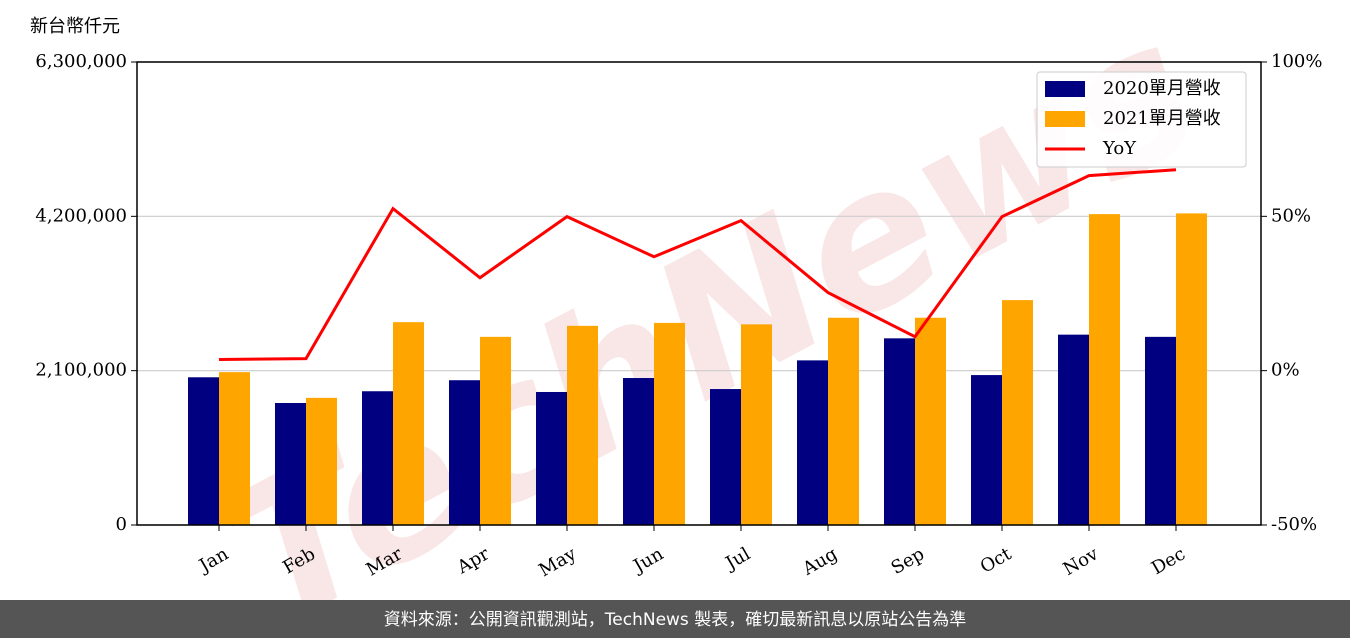 Image resolution: width=1350 pixels, height=642 pixels. What do you see at coordinates (1162, 88) in the screenshot?
I see `legend-label: 2020單月營收` at bounding box center [1162, 88].